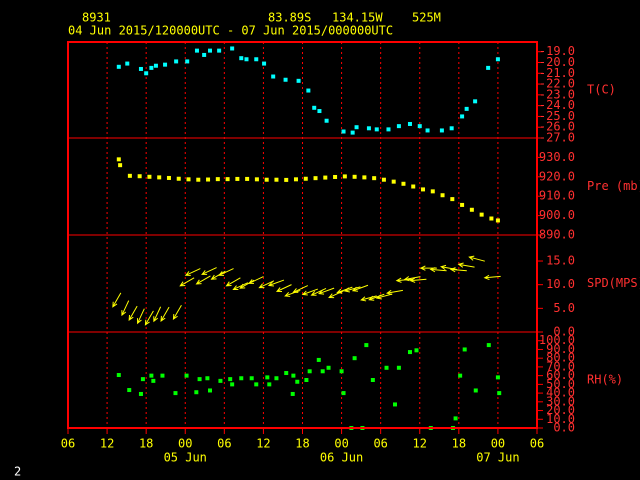  What do you see at coordinates (289, 18) in the screenshot?
I see `latitude: 83.89S` at bounding box center [289, 18].